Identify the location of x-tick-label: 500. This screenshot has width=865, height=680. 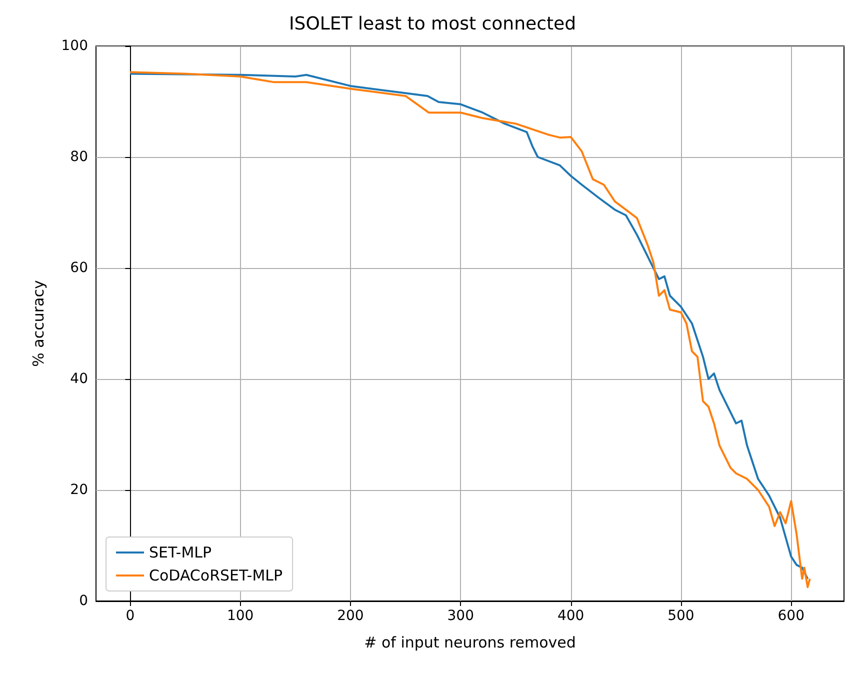
(681, 616).